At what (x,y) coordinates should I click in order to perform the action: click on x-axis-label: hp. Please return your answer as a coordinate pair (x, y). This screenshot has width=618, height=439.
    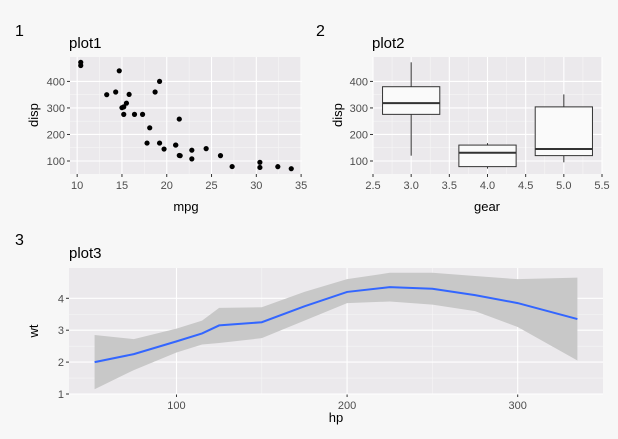
    Looking at the image, I should click on (336, 417).